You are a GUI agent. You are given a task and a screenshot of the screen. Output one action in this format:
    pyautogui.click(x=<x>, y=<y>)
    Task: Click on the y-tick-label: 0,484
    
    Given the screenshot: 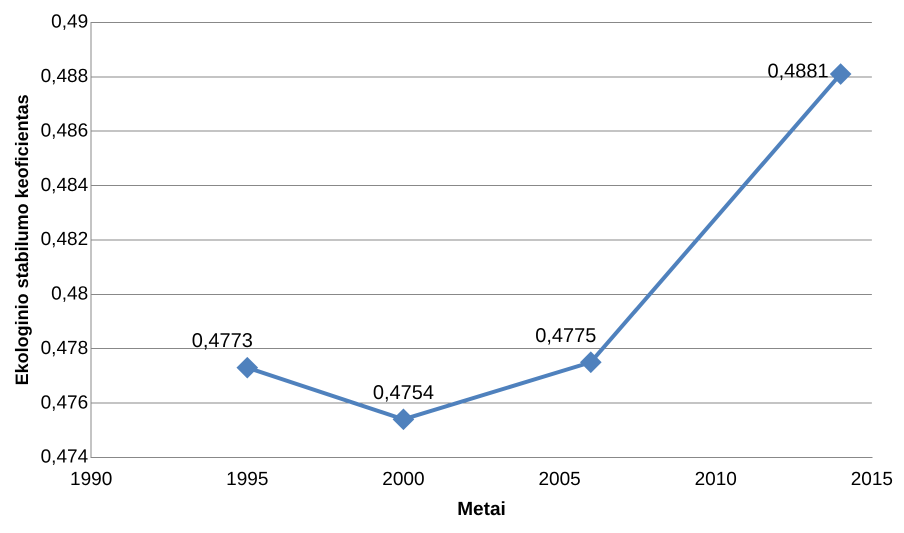 What is the action you would take?
    pyautogui.click(x=64, y=185)
    